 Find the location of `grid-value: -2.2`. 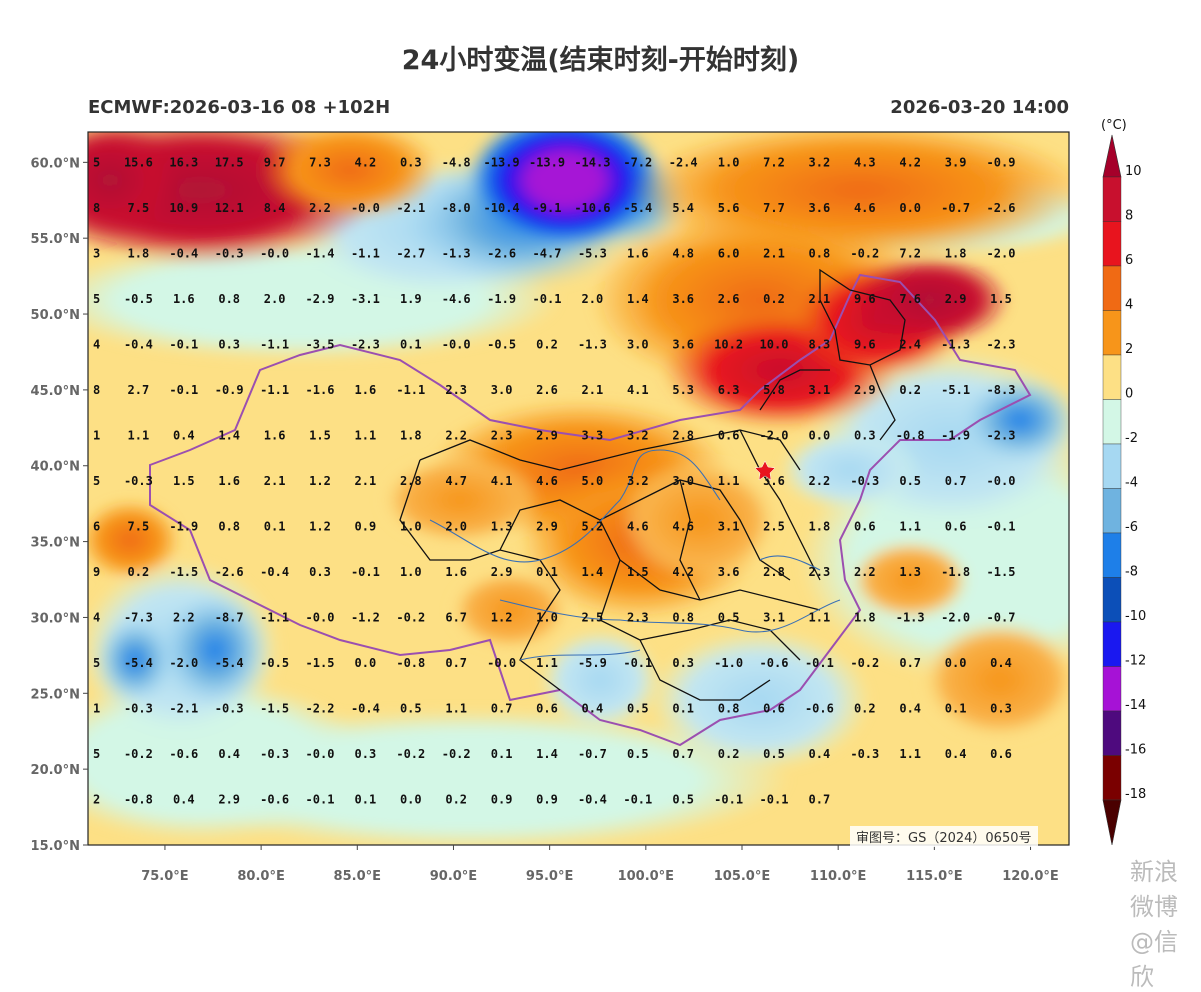

grid-value: -2.2 is located at coordinates (320, 708).